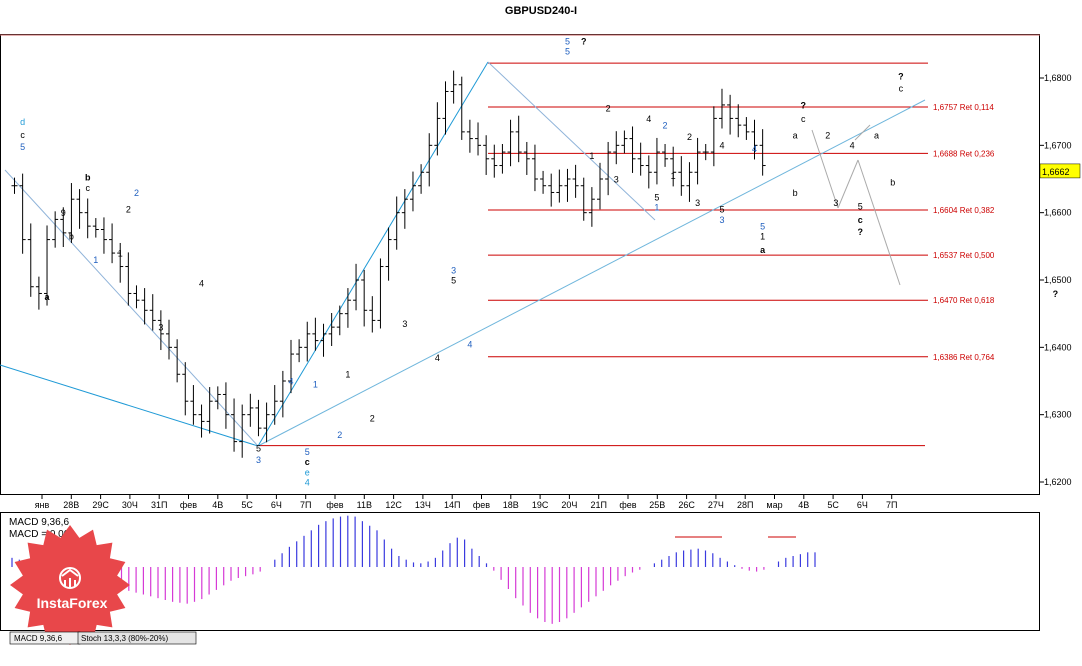 The width and height of the screenshot is (1082, 666). What do you see at coordinates (38, 638) in the screenshot?
I see `tab-macd: MACD 9,36,6` at bounding box center [38, 638].